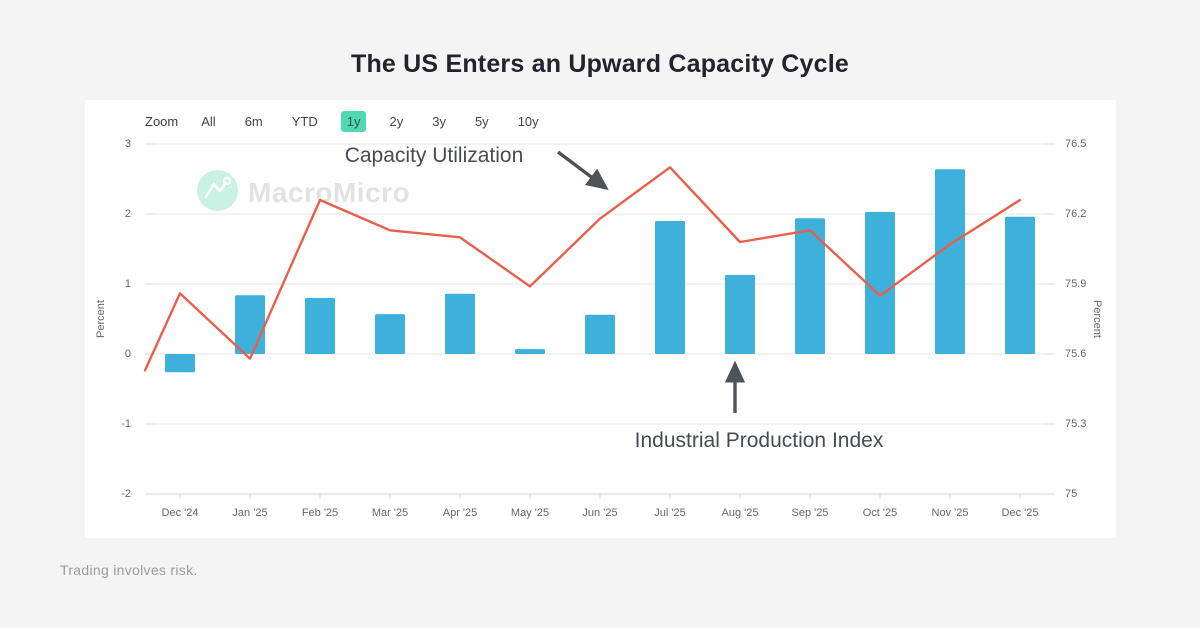 This screenshot has height=628, width=1200. What do you see at coordinates (129, 570) in the screenshot?
I see `disclaimer-text: Trading involves risk.` at bounding box center [129, 570].